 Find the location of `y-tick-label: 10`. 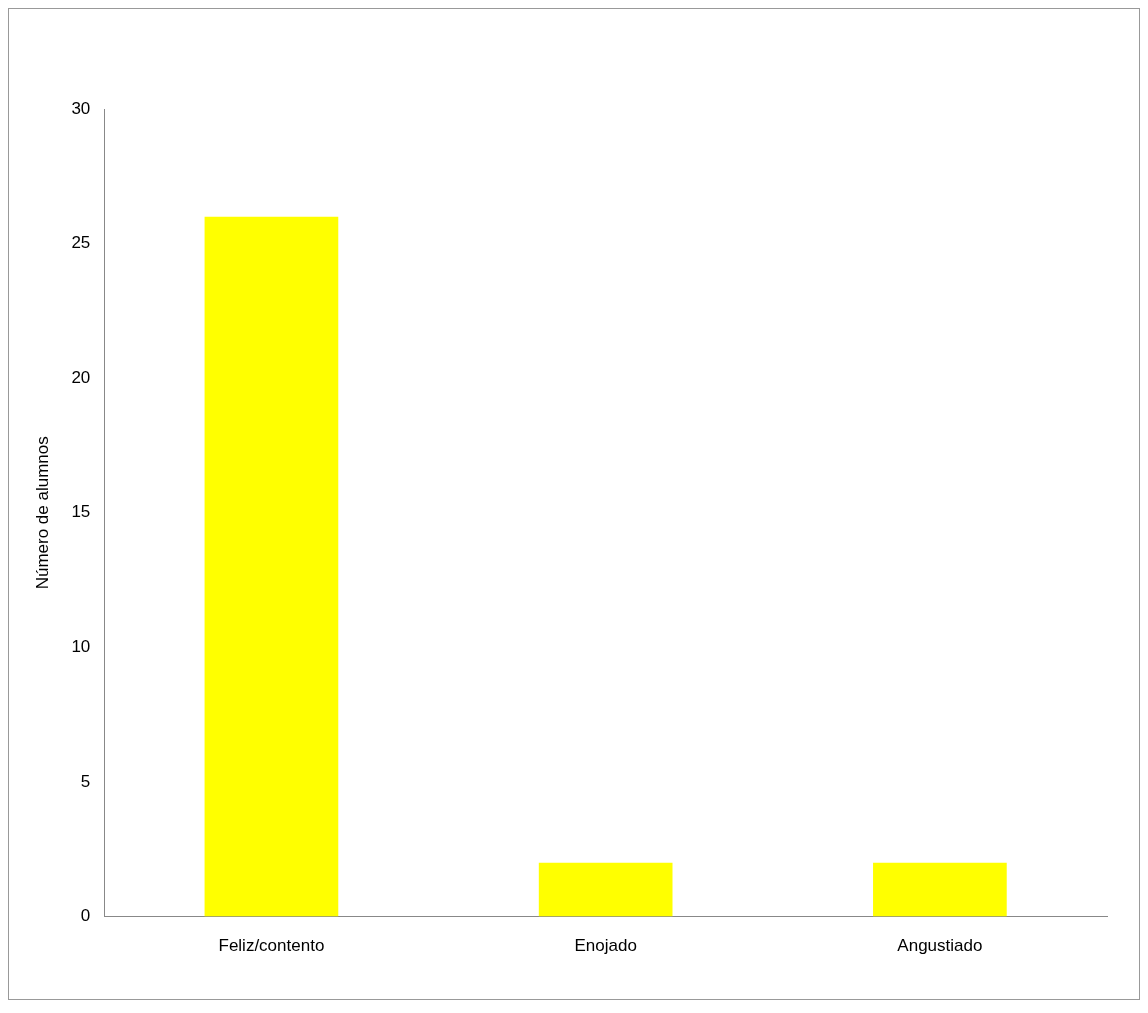

y-tick-label: 10 is located at coordinates (81, 647).